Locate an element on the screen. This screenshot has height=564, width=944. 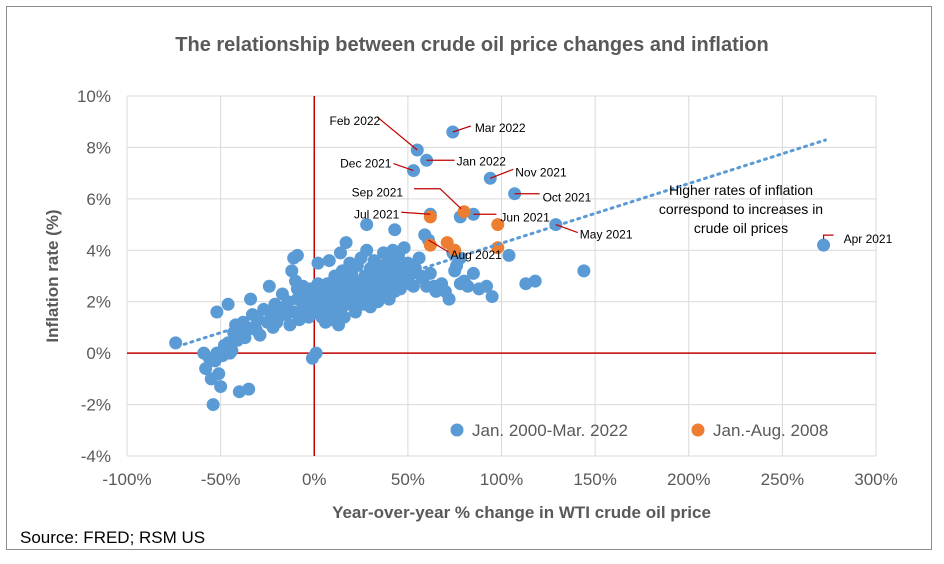
x-tick-label: 100% is located at coordinates (501, 479).